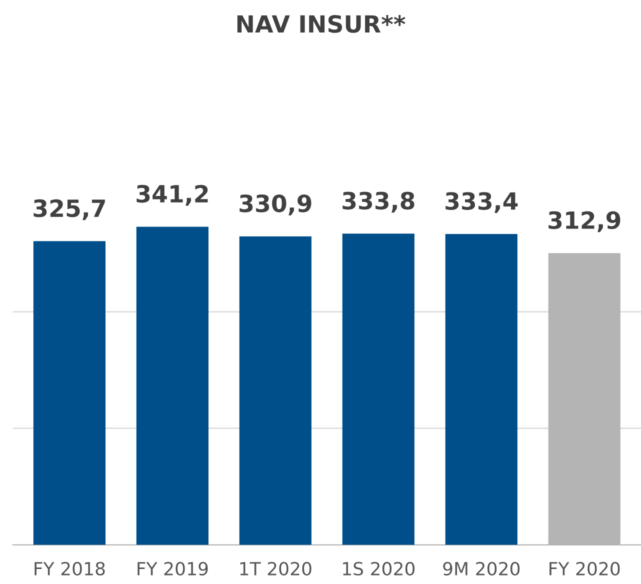 The image size is (641, 584). I want to click on data-label: 325,7, so click(69, 209).